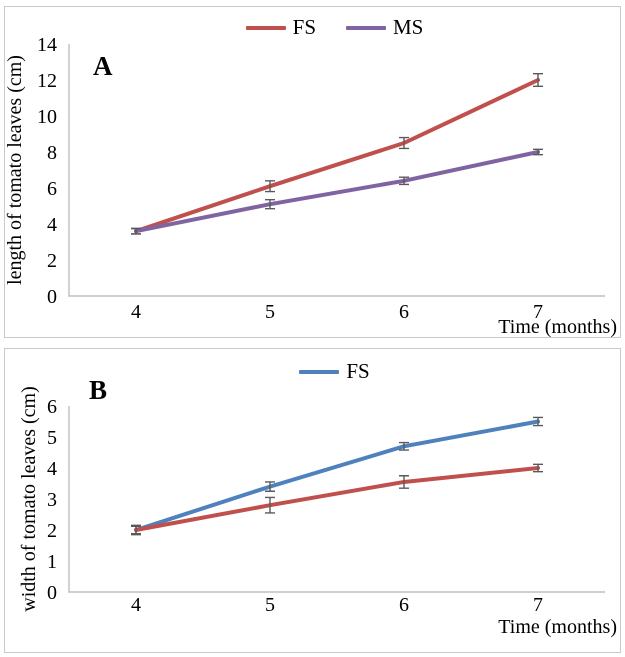  I want to click on legend-label: MS, so click(408, 27).